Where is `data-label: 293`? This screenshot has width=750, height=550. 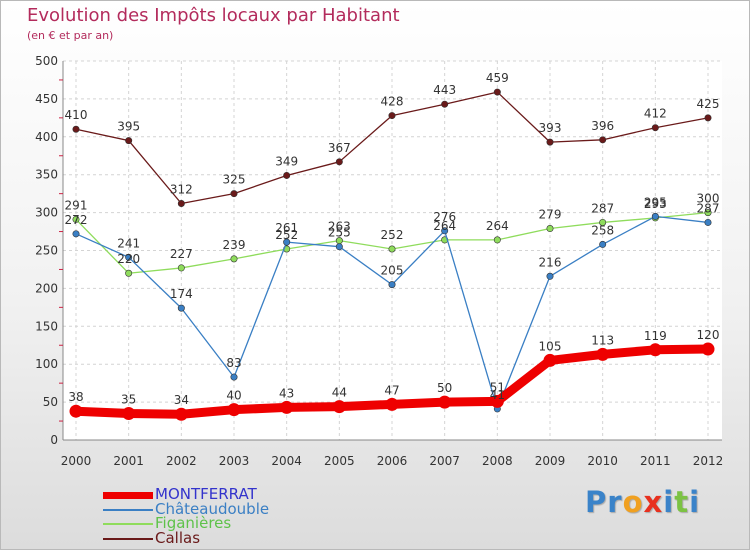 data-label: 293 is located at coordinates (655, 204).